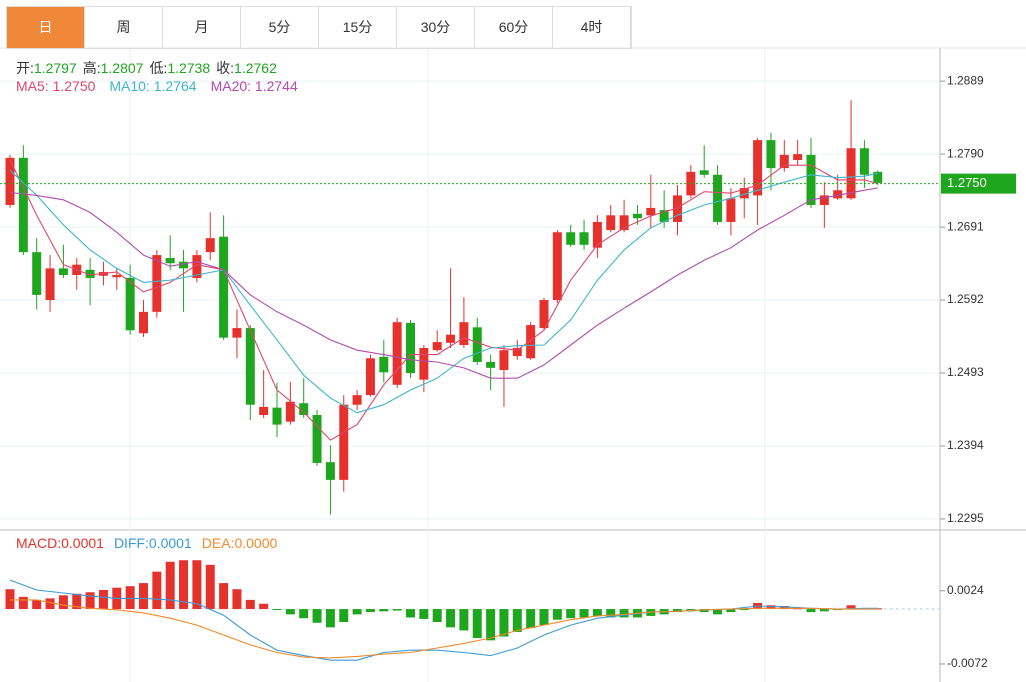 The height and width of the screenshot is (682, 1026). Describe the element at coordinates (592, 27) in the screenshot. I see `period-tab: 4时` at that location.